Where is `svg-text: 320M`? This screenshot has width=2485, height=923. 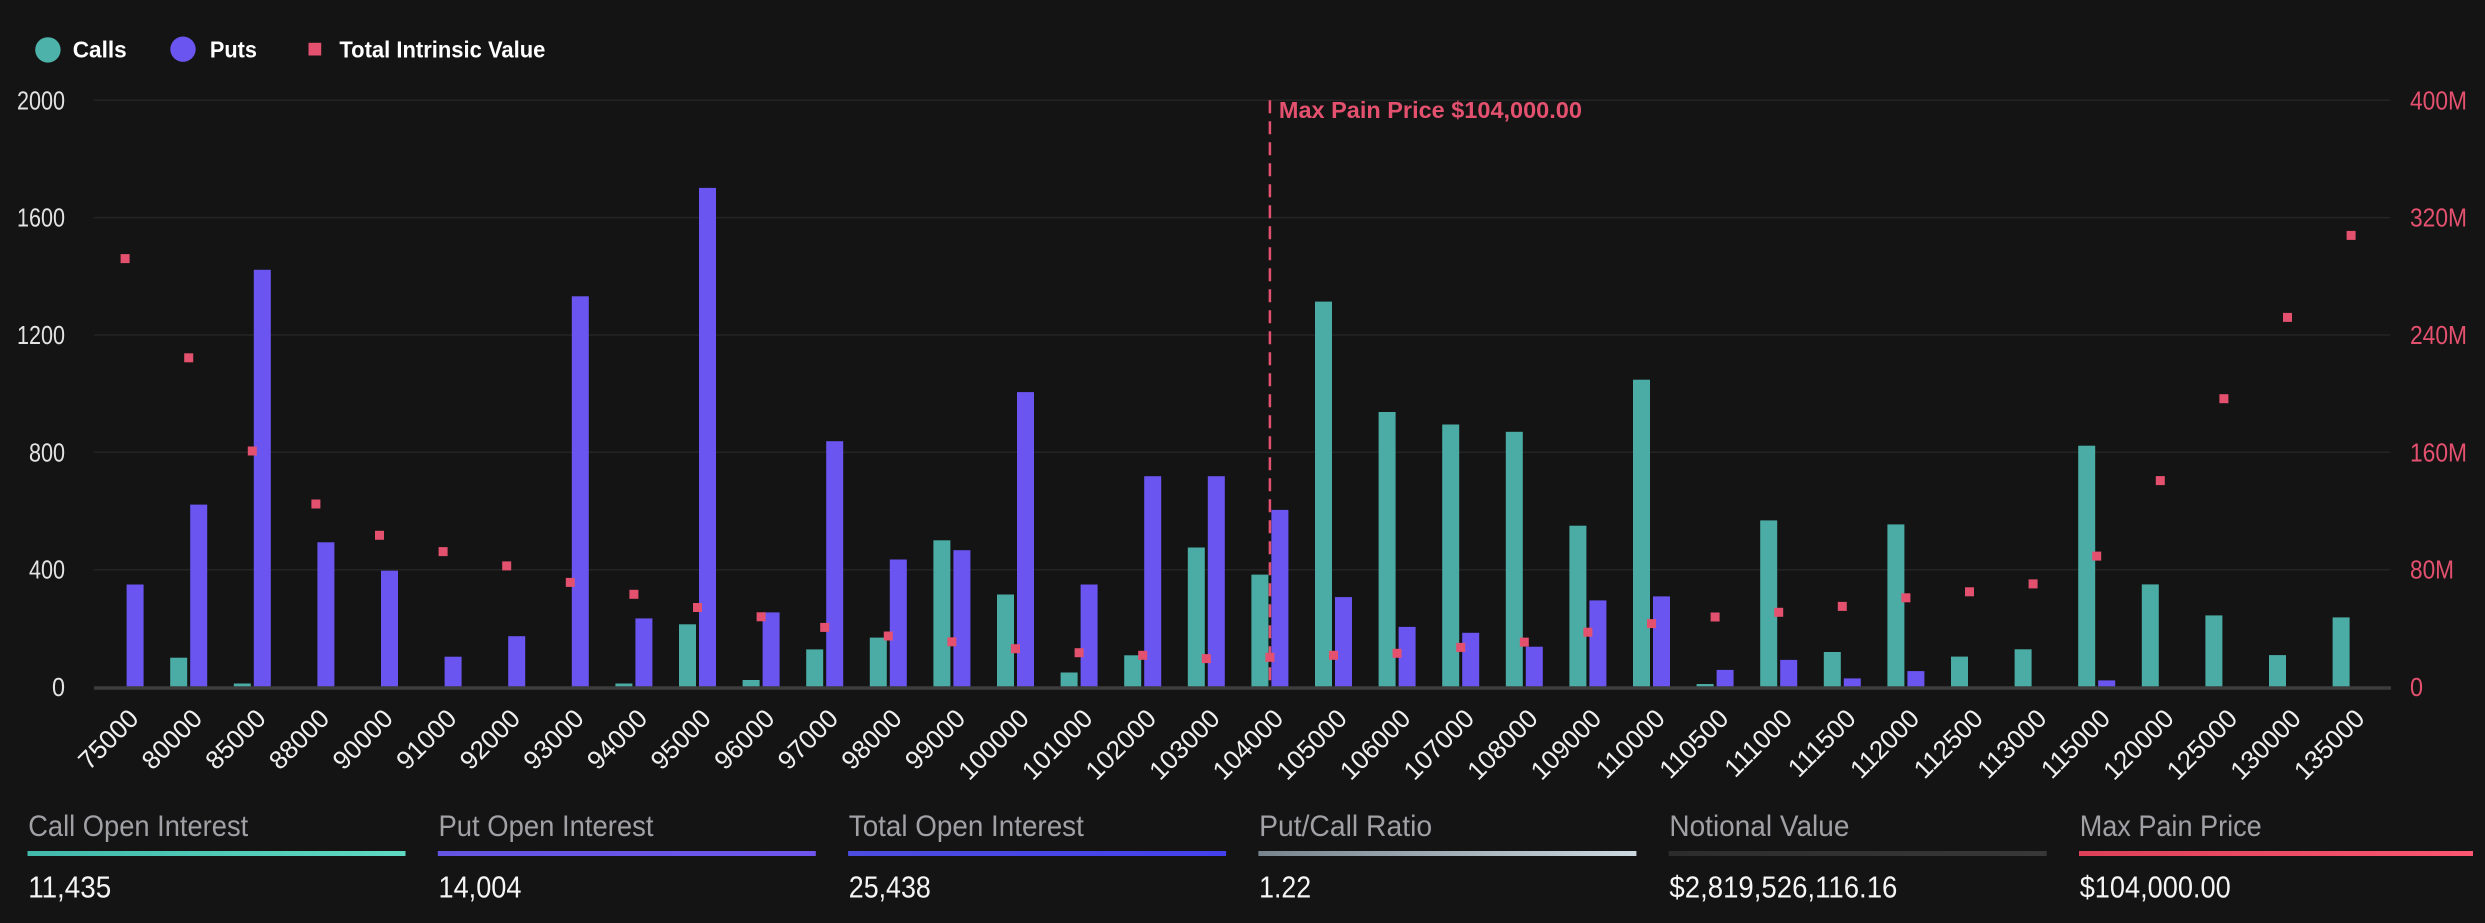 svg-text: 320M is located at coordinates (2438, 218).